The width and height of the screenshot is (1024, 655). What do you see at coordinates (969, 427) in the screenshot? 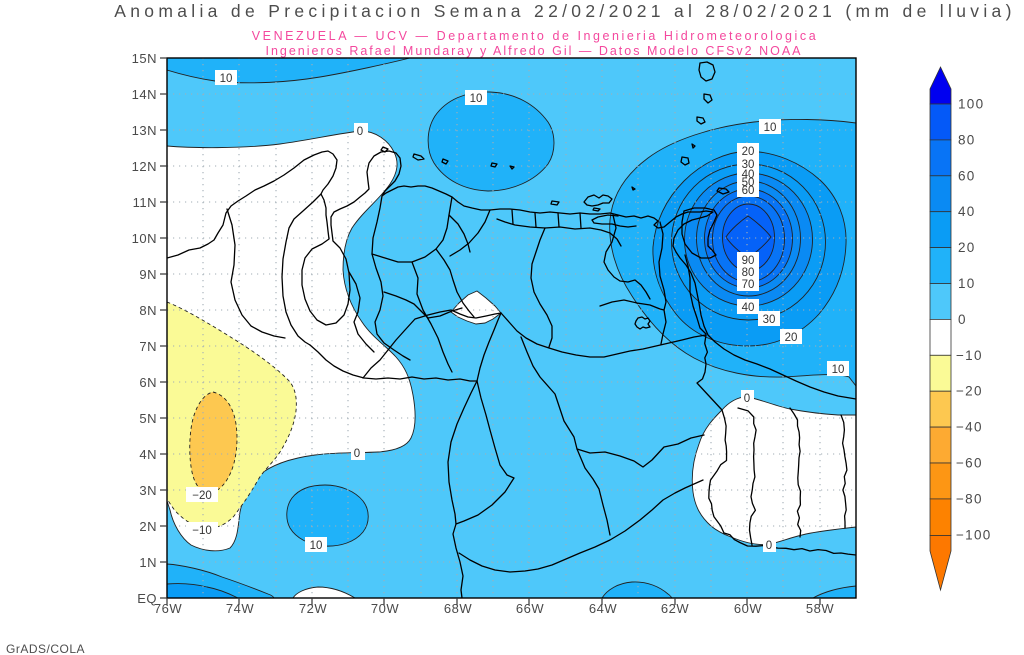
I see `svg-text: −40` at bounding box center [969, 427].